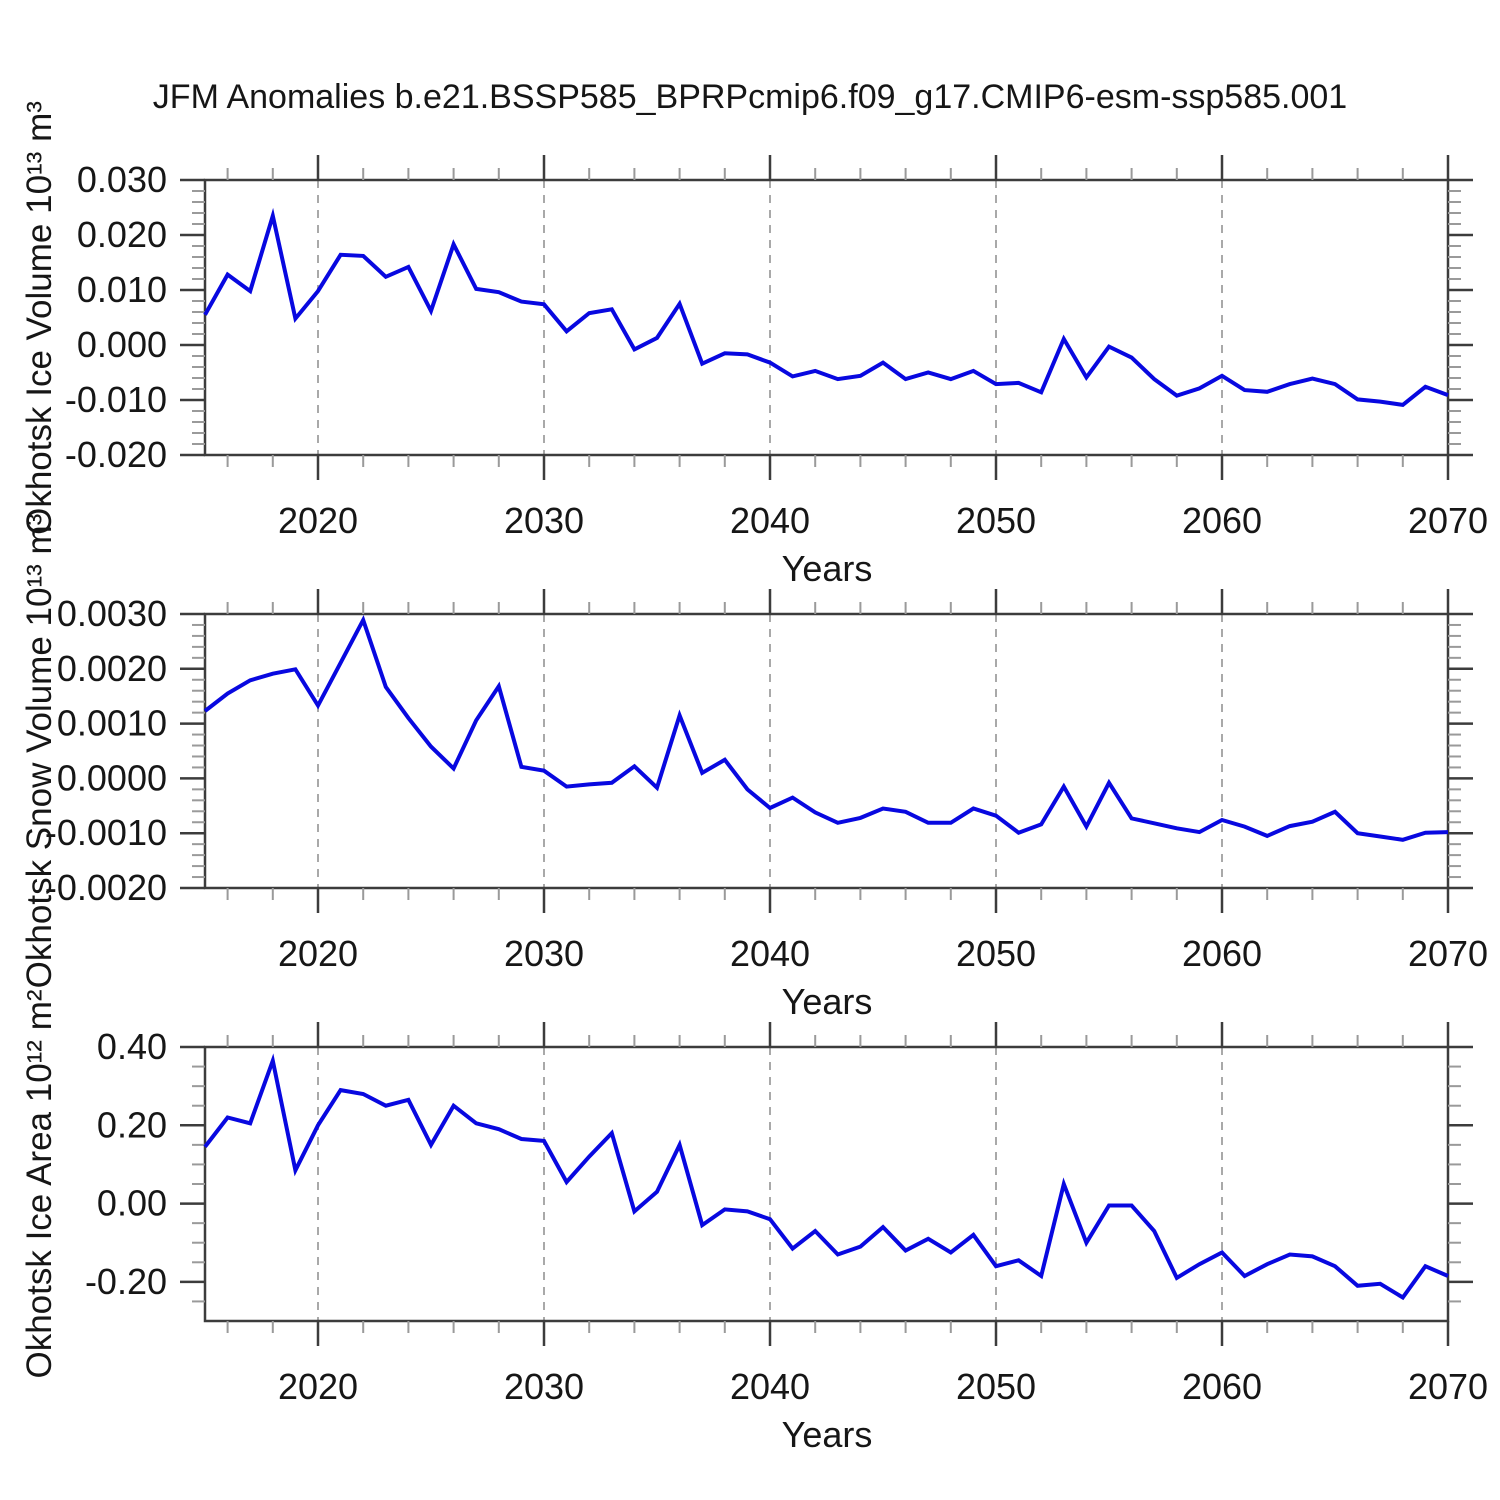 The height and width of the screenshot is (1500, 1500). I want to click on y-tick-label: 0.0030, so click(112, 613).